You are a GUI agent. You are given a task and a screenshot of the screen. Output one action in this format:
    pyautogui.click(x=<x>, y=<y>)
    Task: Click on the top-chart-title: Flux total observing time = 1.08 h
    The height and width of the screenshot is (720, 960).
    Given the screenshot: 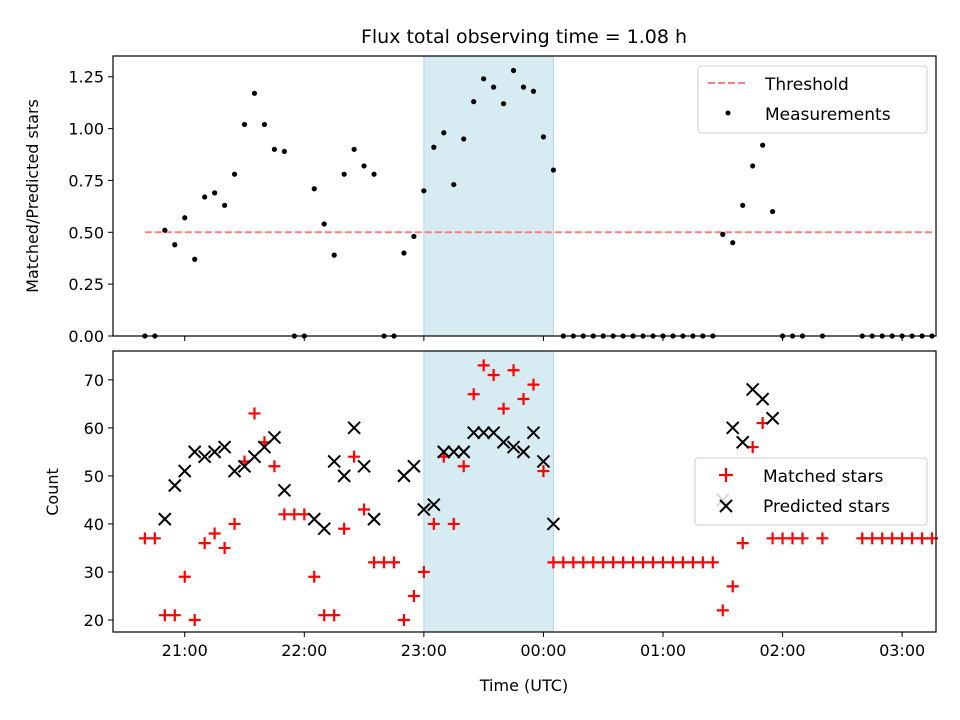 What is the action you would take?
    pyautogui.click(x=524, y=37)
    